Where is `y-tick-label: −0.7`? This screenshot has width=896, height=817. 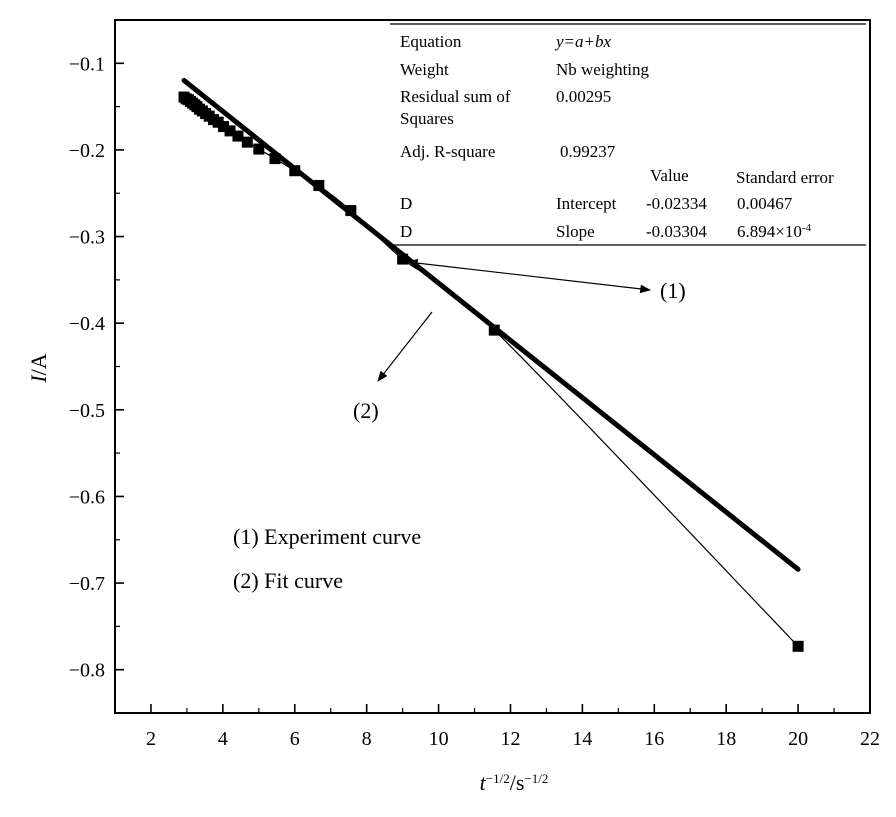
y-tick-label: −0.7 is located at coordinates (87, 584).